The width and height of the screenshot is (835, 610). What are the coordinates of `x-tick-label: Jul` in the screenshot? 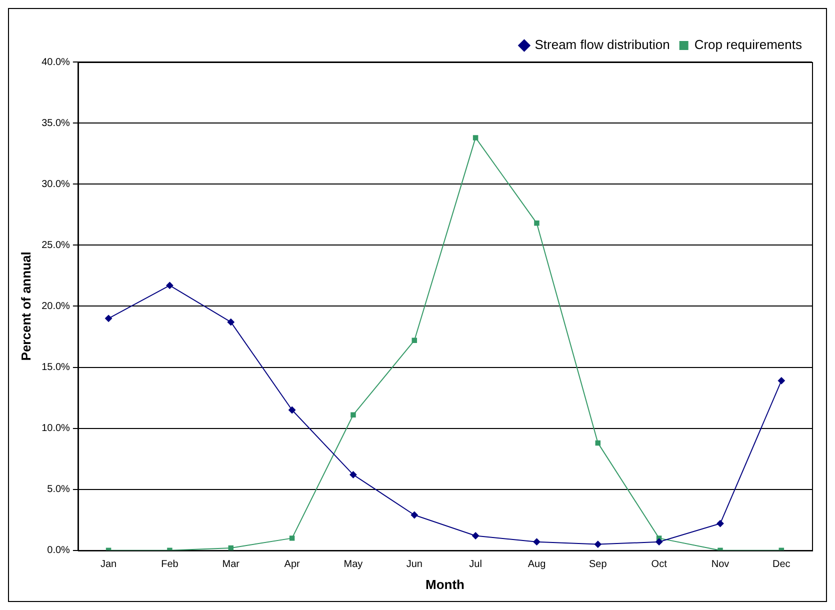 It's located at (475, 564).